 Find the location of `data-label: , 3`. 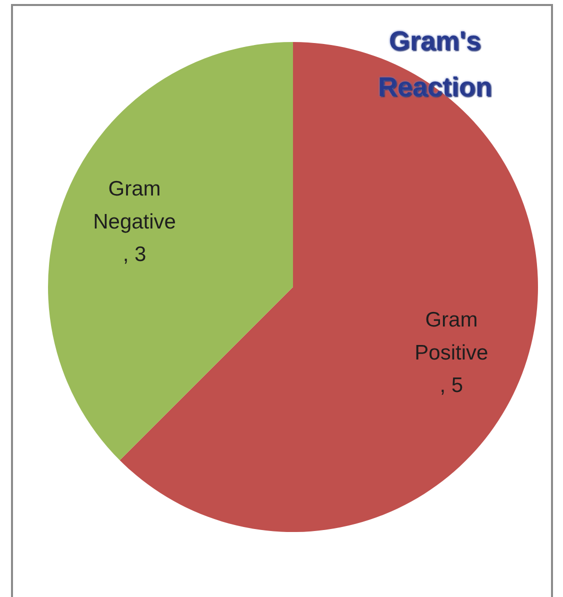

data-label: , 3 is located at coordinates (134, 254).